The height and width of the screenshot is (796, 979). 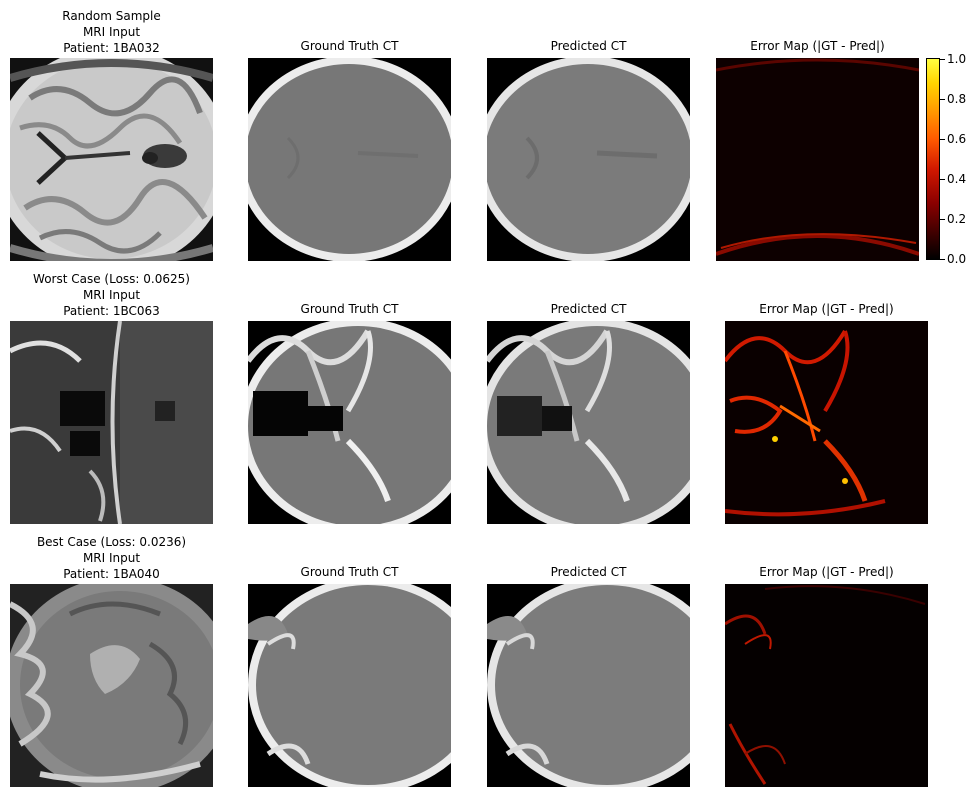 What do you see at coordinates (111, 16) in the screenshot?
I see `row1-case-label: Random Sample` at bounding box center [111, 16].